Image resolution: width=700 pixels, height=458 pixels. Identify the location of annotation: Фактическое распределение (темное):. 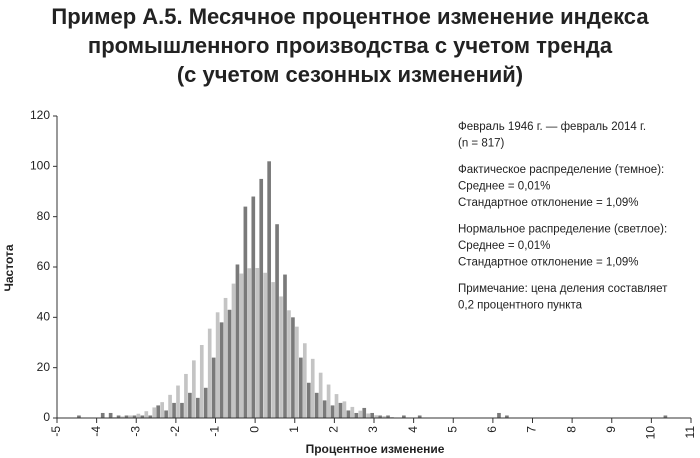
(561, 170).